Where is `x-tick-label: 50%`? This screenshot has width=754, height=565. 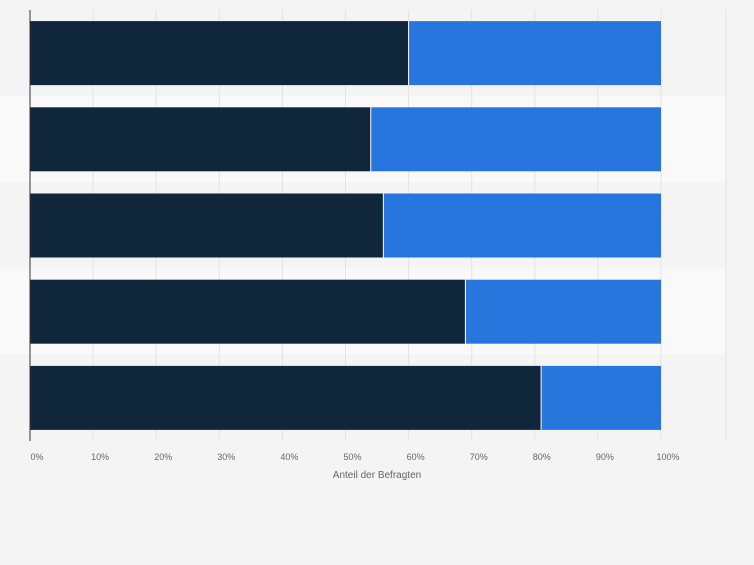
x-tick-label: 50% is located at coordinates (352, 457).